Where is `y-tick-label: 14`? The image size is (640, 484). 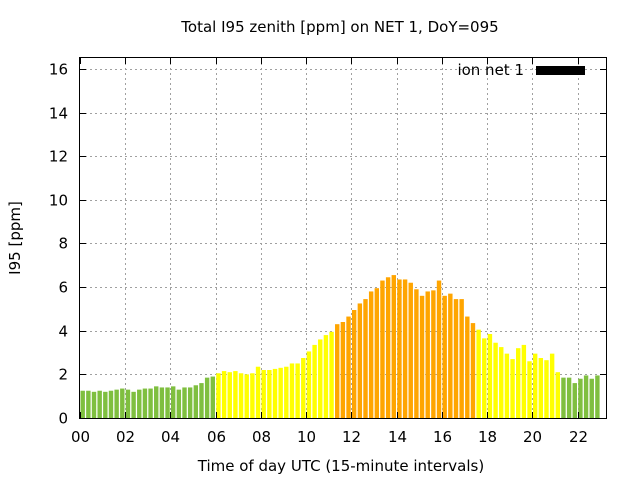 y-tick-label: 14 is located at coordinates (58, 114).